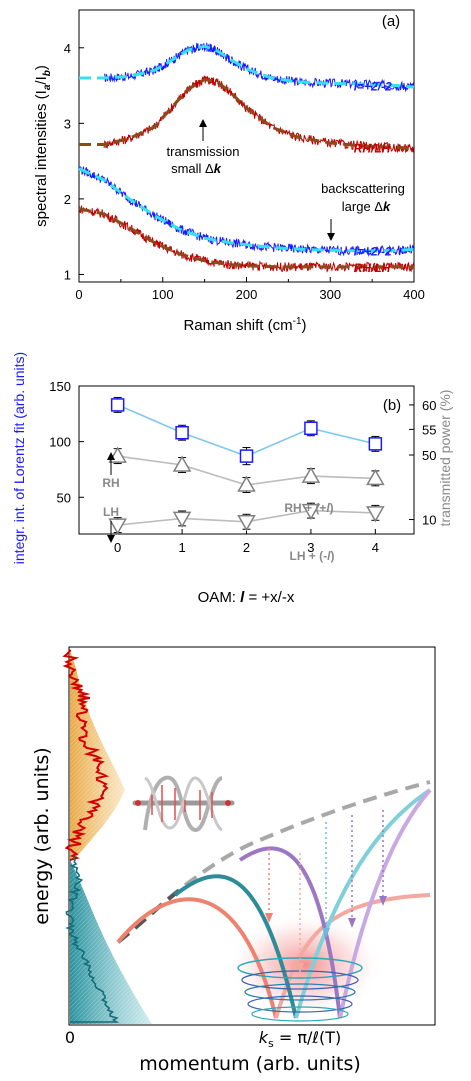 Image resolution: width=471 pixels, height=1081 pixels. What do you see at coordinates (392, 405) in the screenshot?
I see `panel-b-label: (b)` at bounding box center [392, 405].